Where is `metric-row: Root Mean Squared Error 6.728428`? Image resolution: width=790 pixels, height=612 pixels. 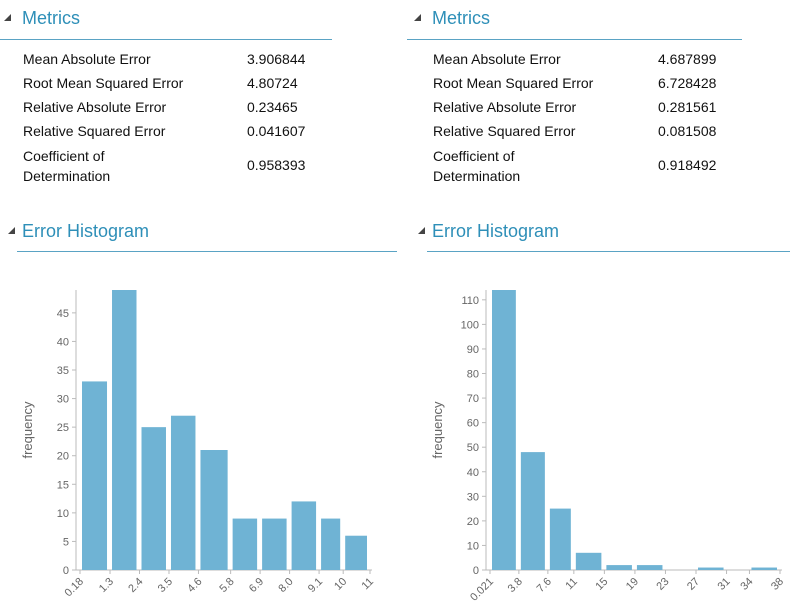 metric-row: Root Mean Squared Error 6.728428 is located at coordinates (598, 96).